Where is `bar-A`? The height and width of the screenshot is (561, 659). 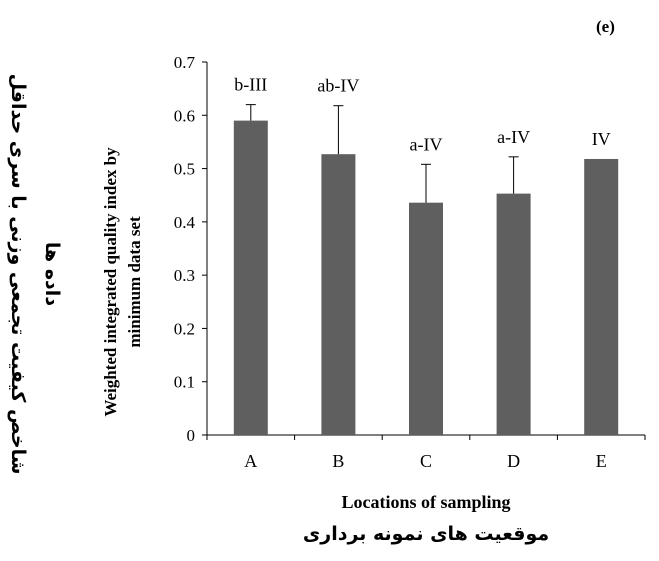
bar-A is located at coordinates (250, 277).